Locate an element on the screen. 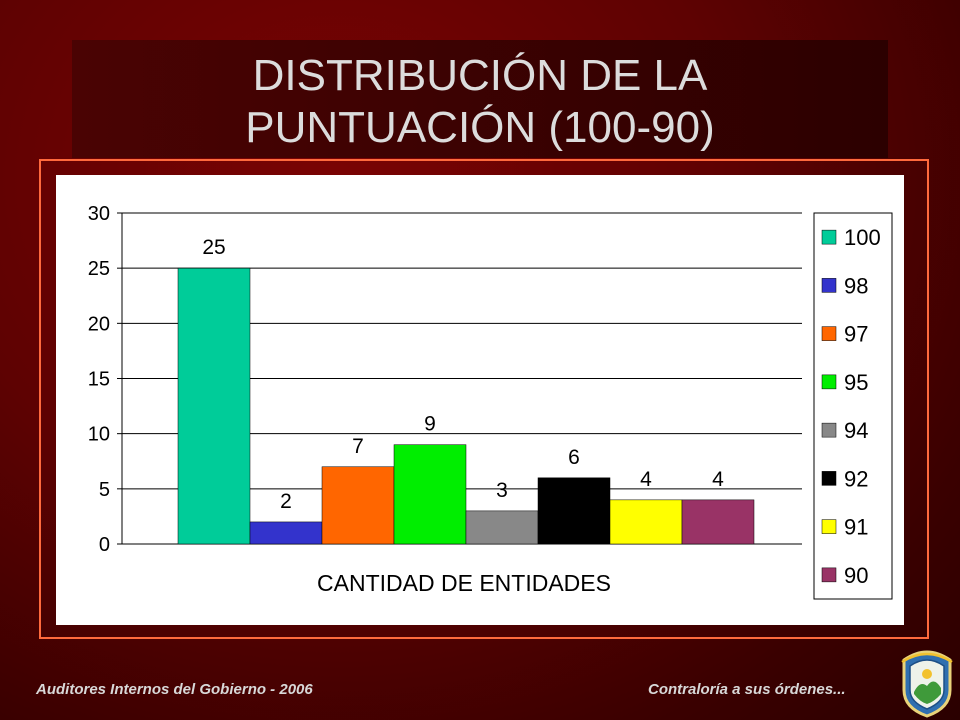 Image resolution: width=960 pixels, height=720 pixels. y-tick-label: 30 is located at coordinates (99, 214).